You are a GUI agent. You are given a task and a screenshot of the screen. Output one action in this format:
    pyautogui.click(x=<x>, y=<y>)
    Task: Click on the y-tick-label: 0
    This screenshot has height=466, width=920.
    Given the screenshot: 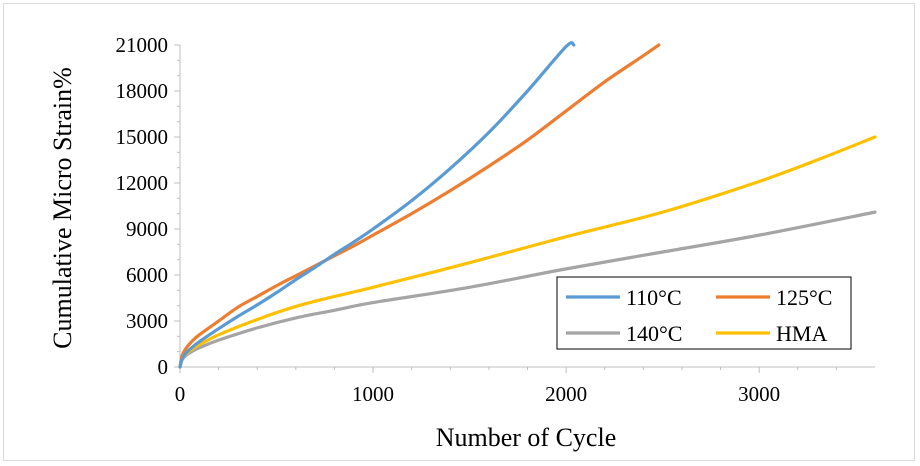 What is the action you would take?
    pyautogui.click(x=163, y=367)
    